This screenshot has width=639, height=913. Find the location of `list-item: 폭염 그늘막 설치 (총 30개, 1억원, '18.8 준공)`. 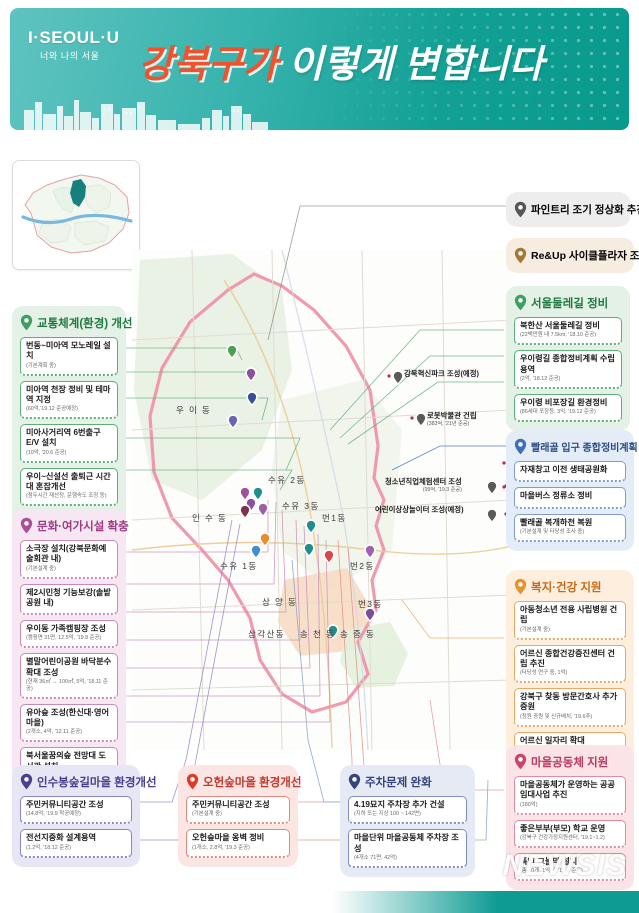

list-item: 폭염 그늘막 설치 (총 30개, 1억원, '18.8 준공) is located at coordinates (570, 867).